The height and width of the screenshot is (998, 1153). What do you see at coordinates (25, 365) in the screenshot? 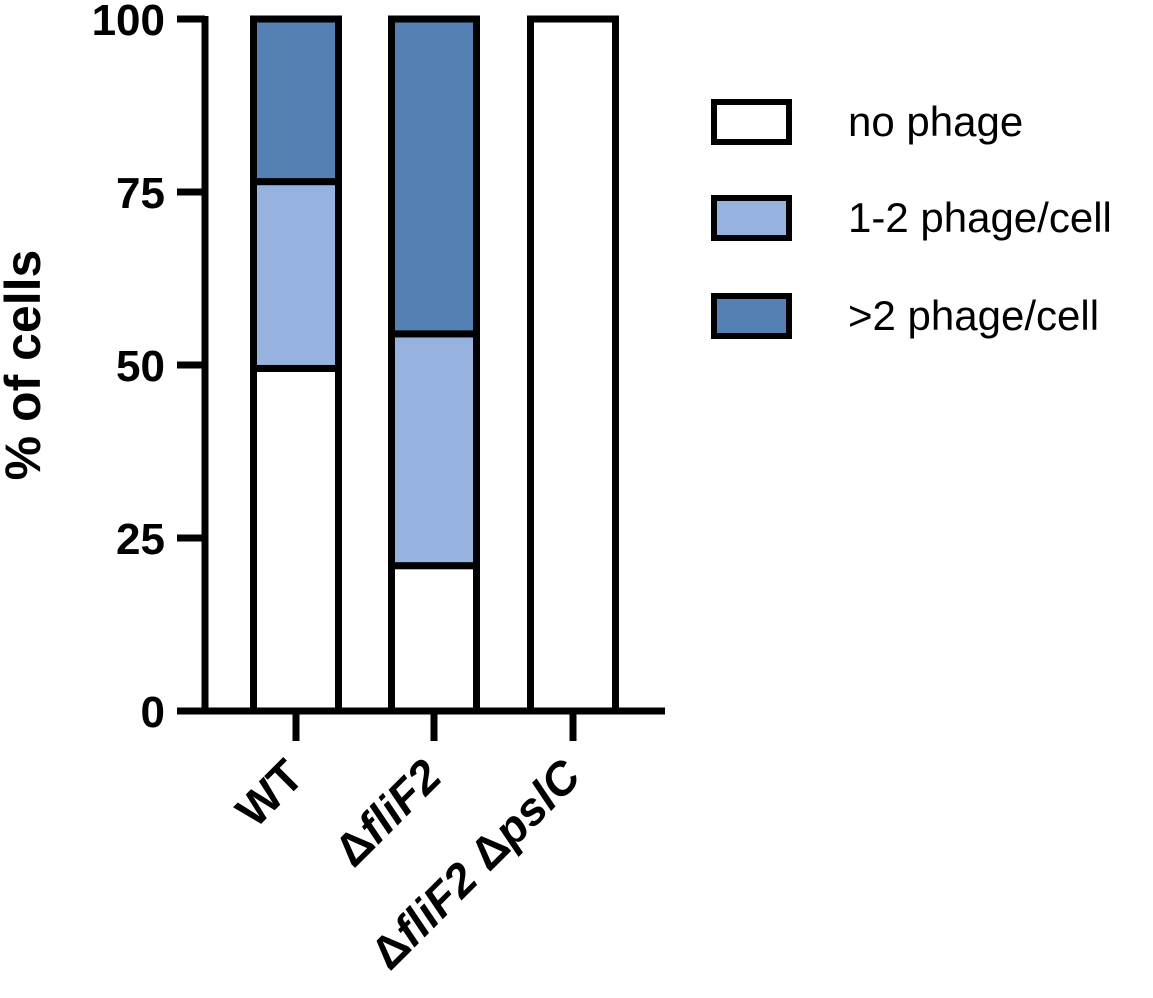
I see `y-axis-label: % of cells` at bounding box center [25, 365].